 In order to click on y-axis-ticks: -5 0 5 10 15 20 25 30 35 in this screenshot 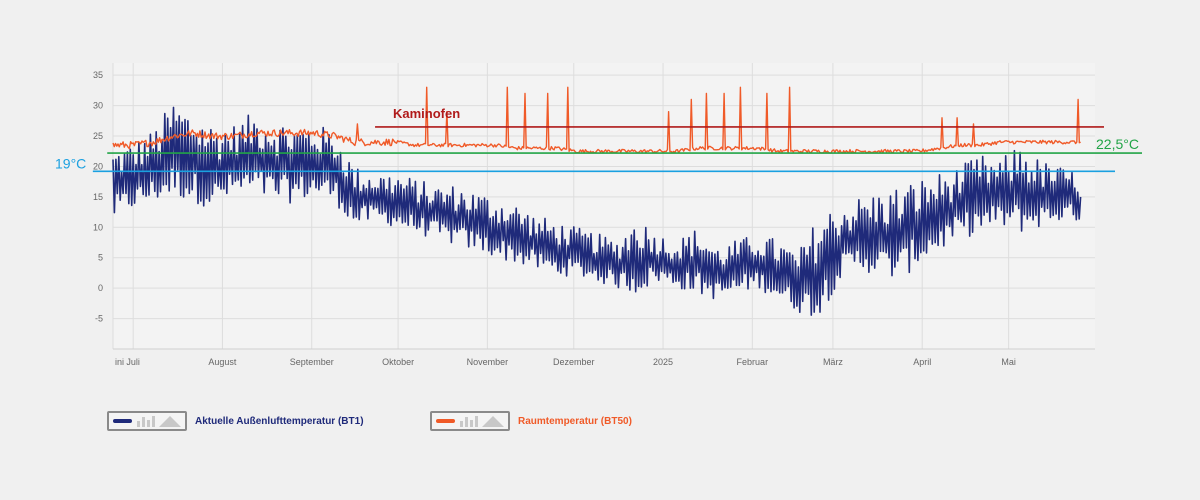, I will do `click(98, 196)`.